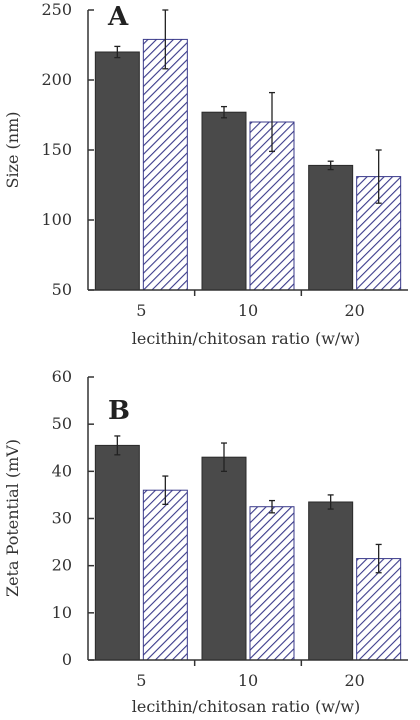 The height and width of the screenshot is (720, 420). Describe the element at coordinates (246, 338) in the screenshot. I see `x-axis-title-a: lecithin/chitosan ratio (w/w)` at that location.